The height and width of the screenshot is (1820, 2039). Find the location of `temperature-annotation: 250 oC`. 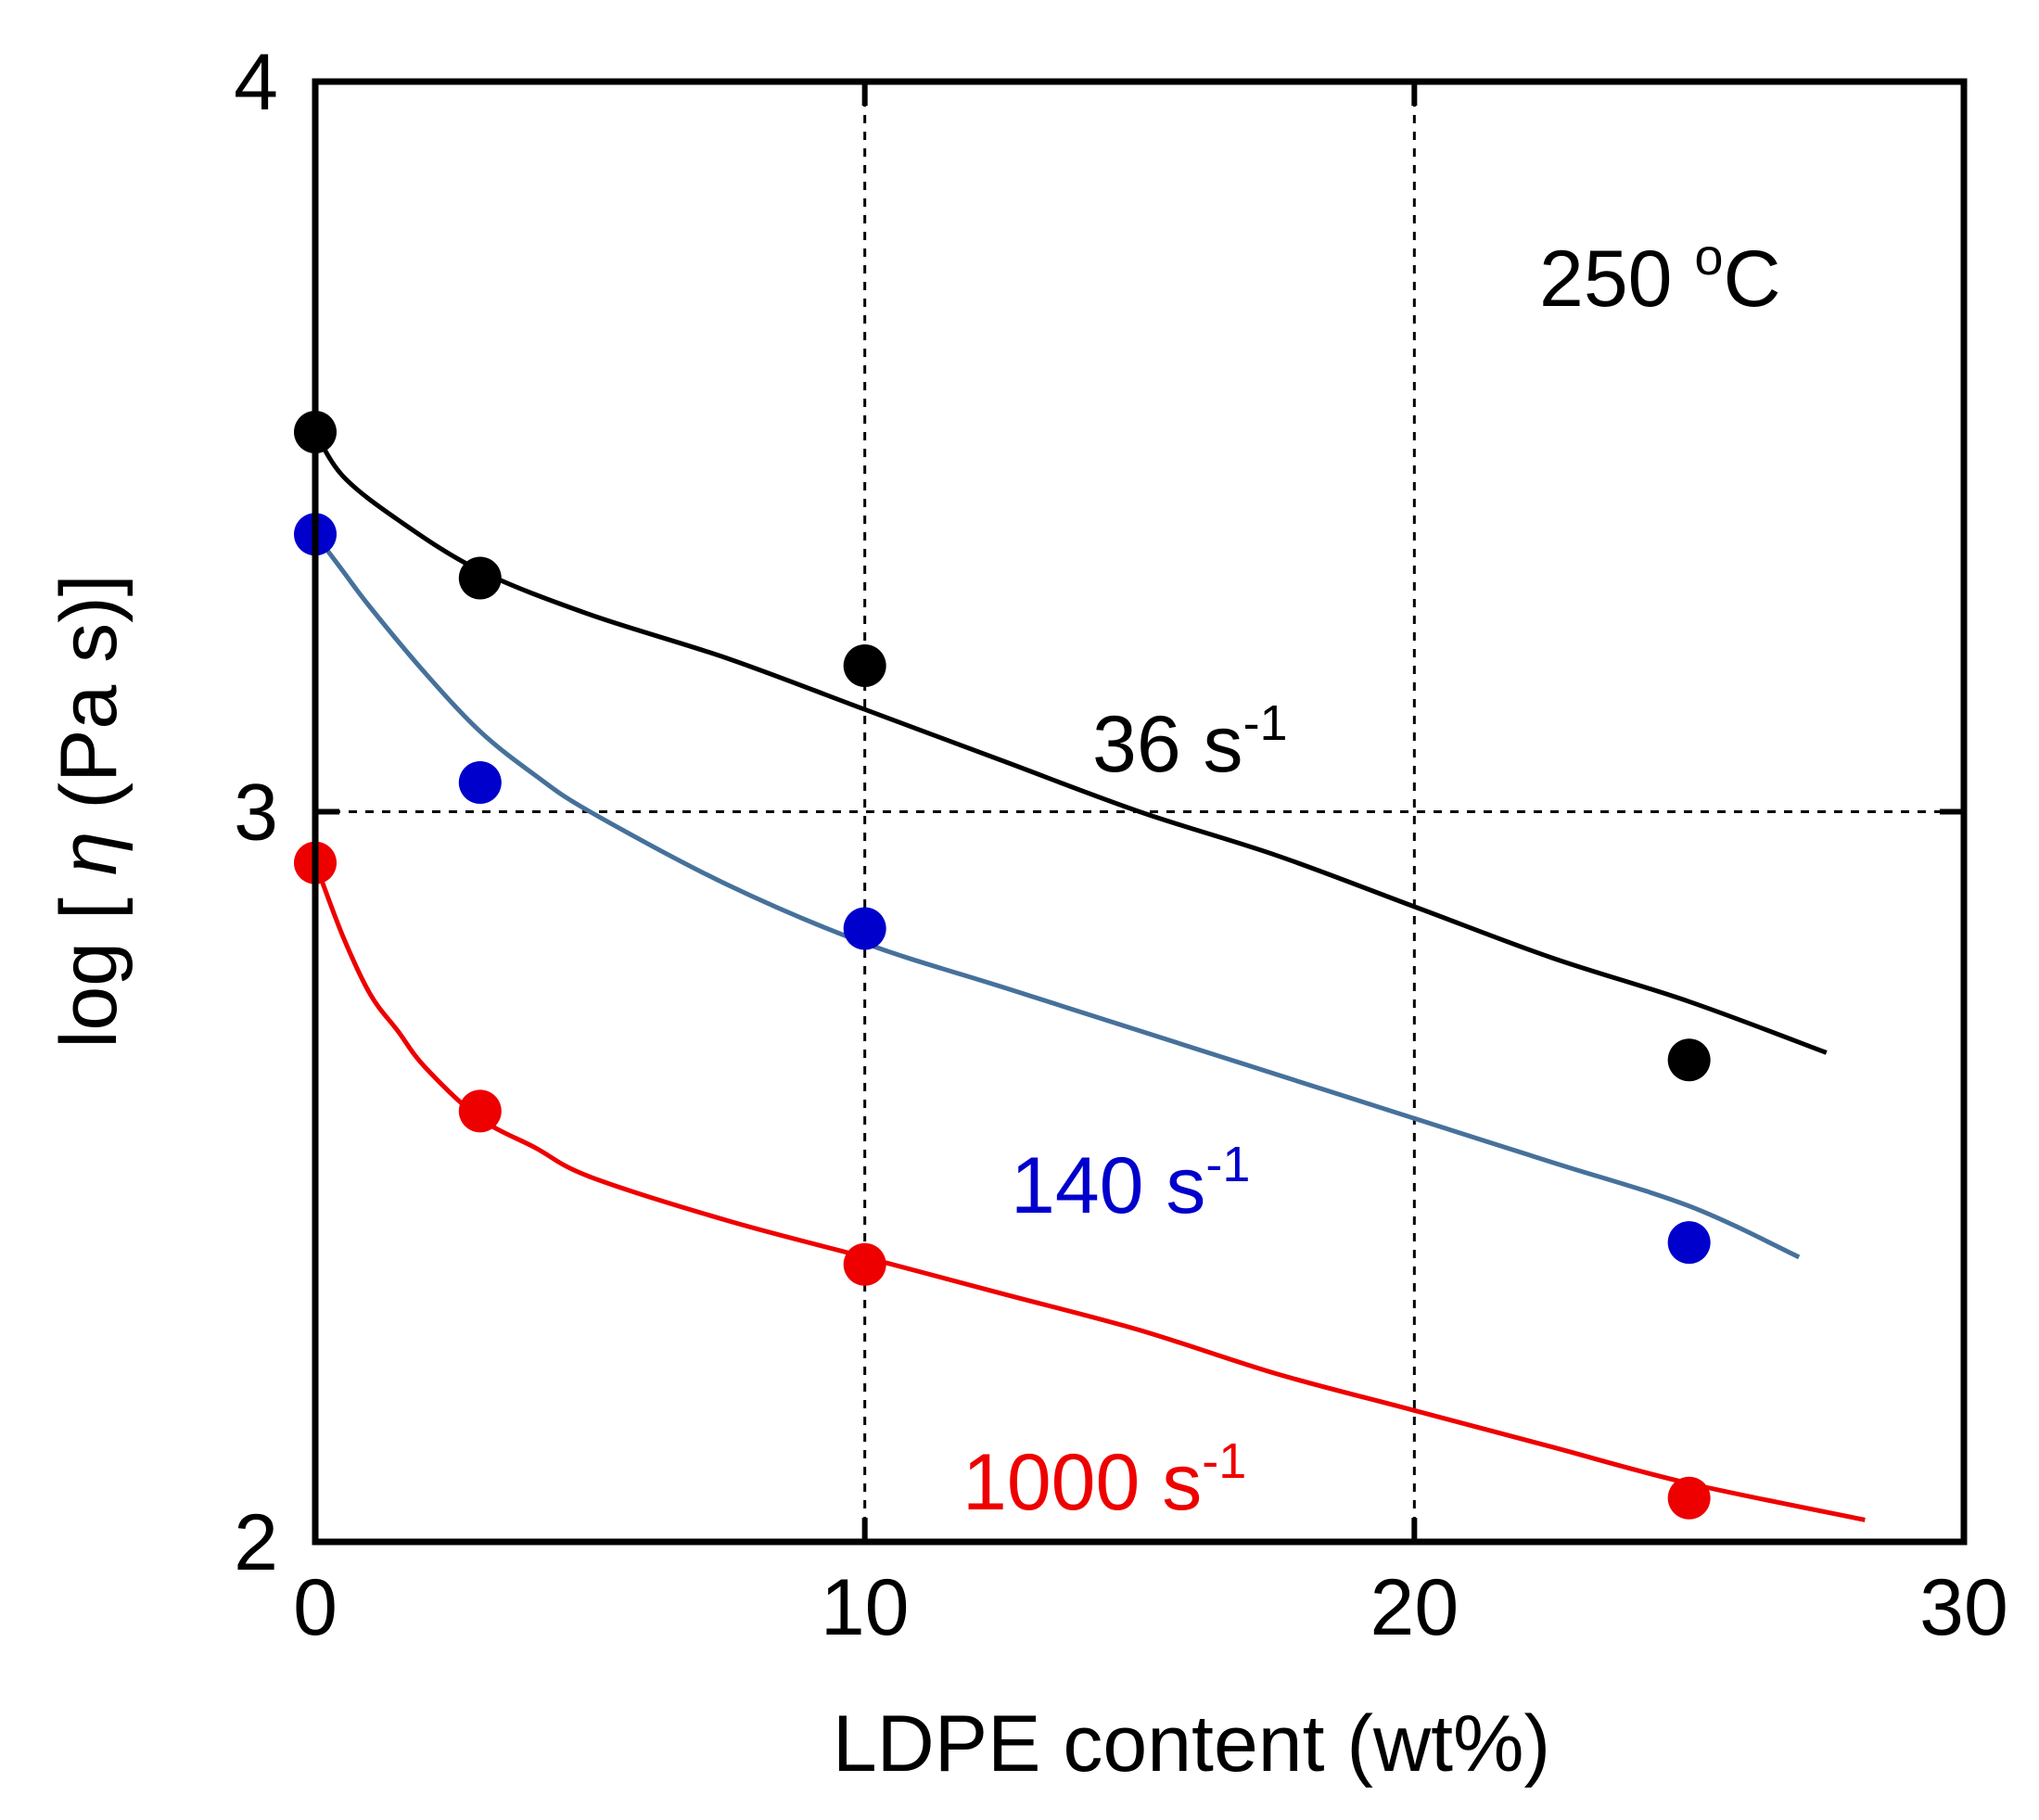

temperature-annotation: 250 oC is located at coordinates (1660, 275).